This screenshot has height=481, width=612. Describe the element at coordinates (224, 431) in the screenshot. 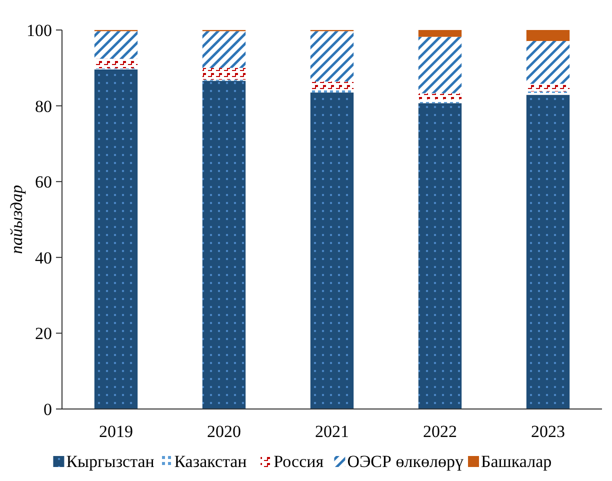

I see `x-tick-label: 2020` at that location.